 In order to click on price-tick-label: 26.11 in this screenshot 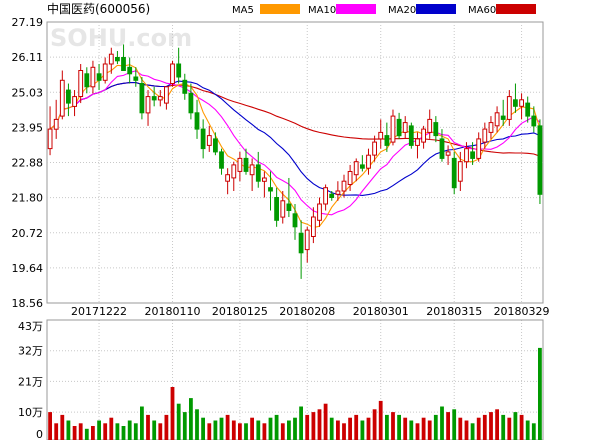, I will do `click(28, 57)`.